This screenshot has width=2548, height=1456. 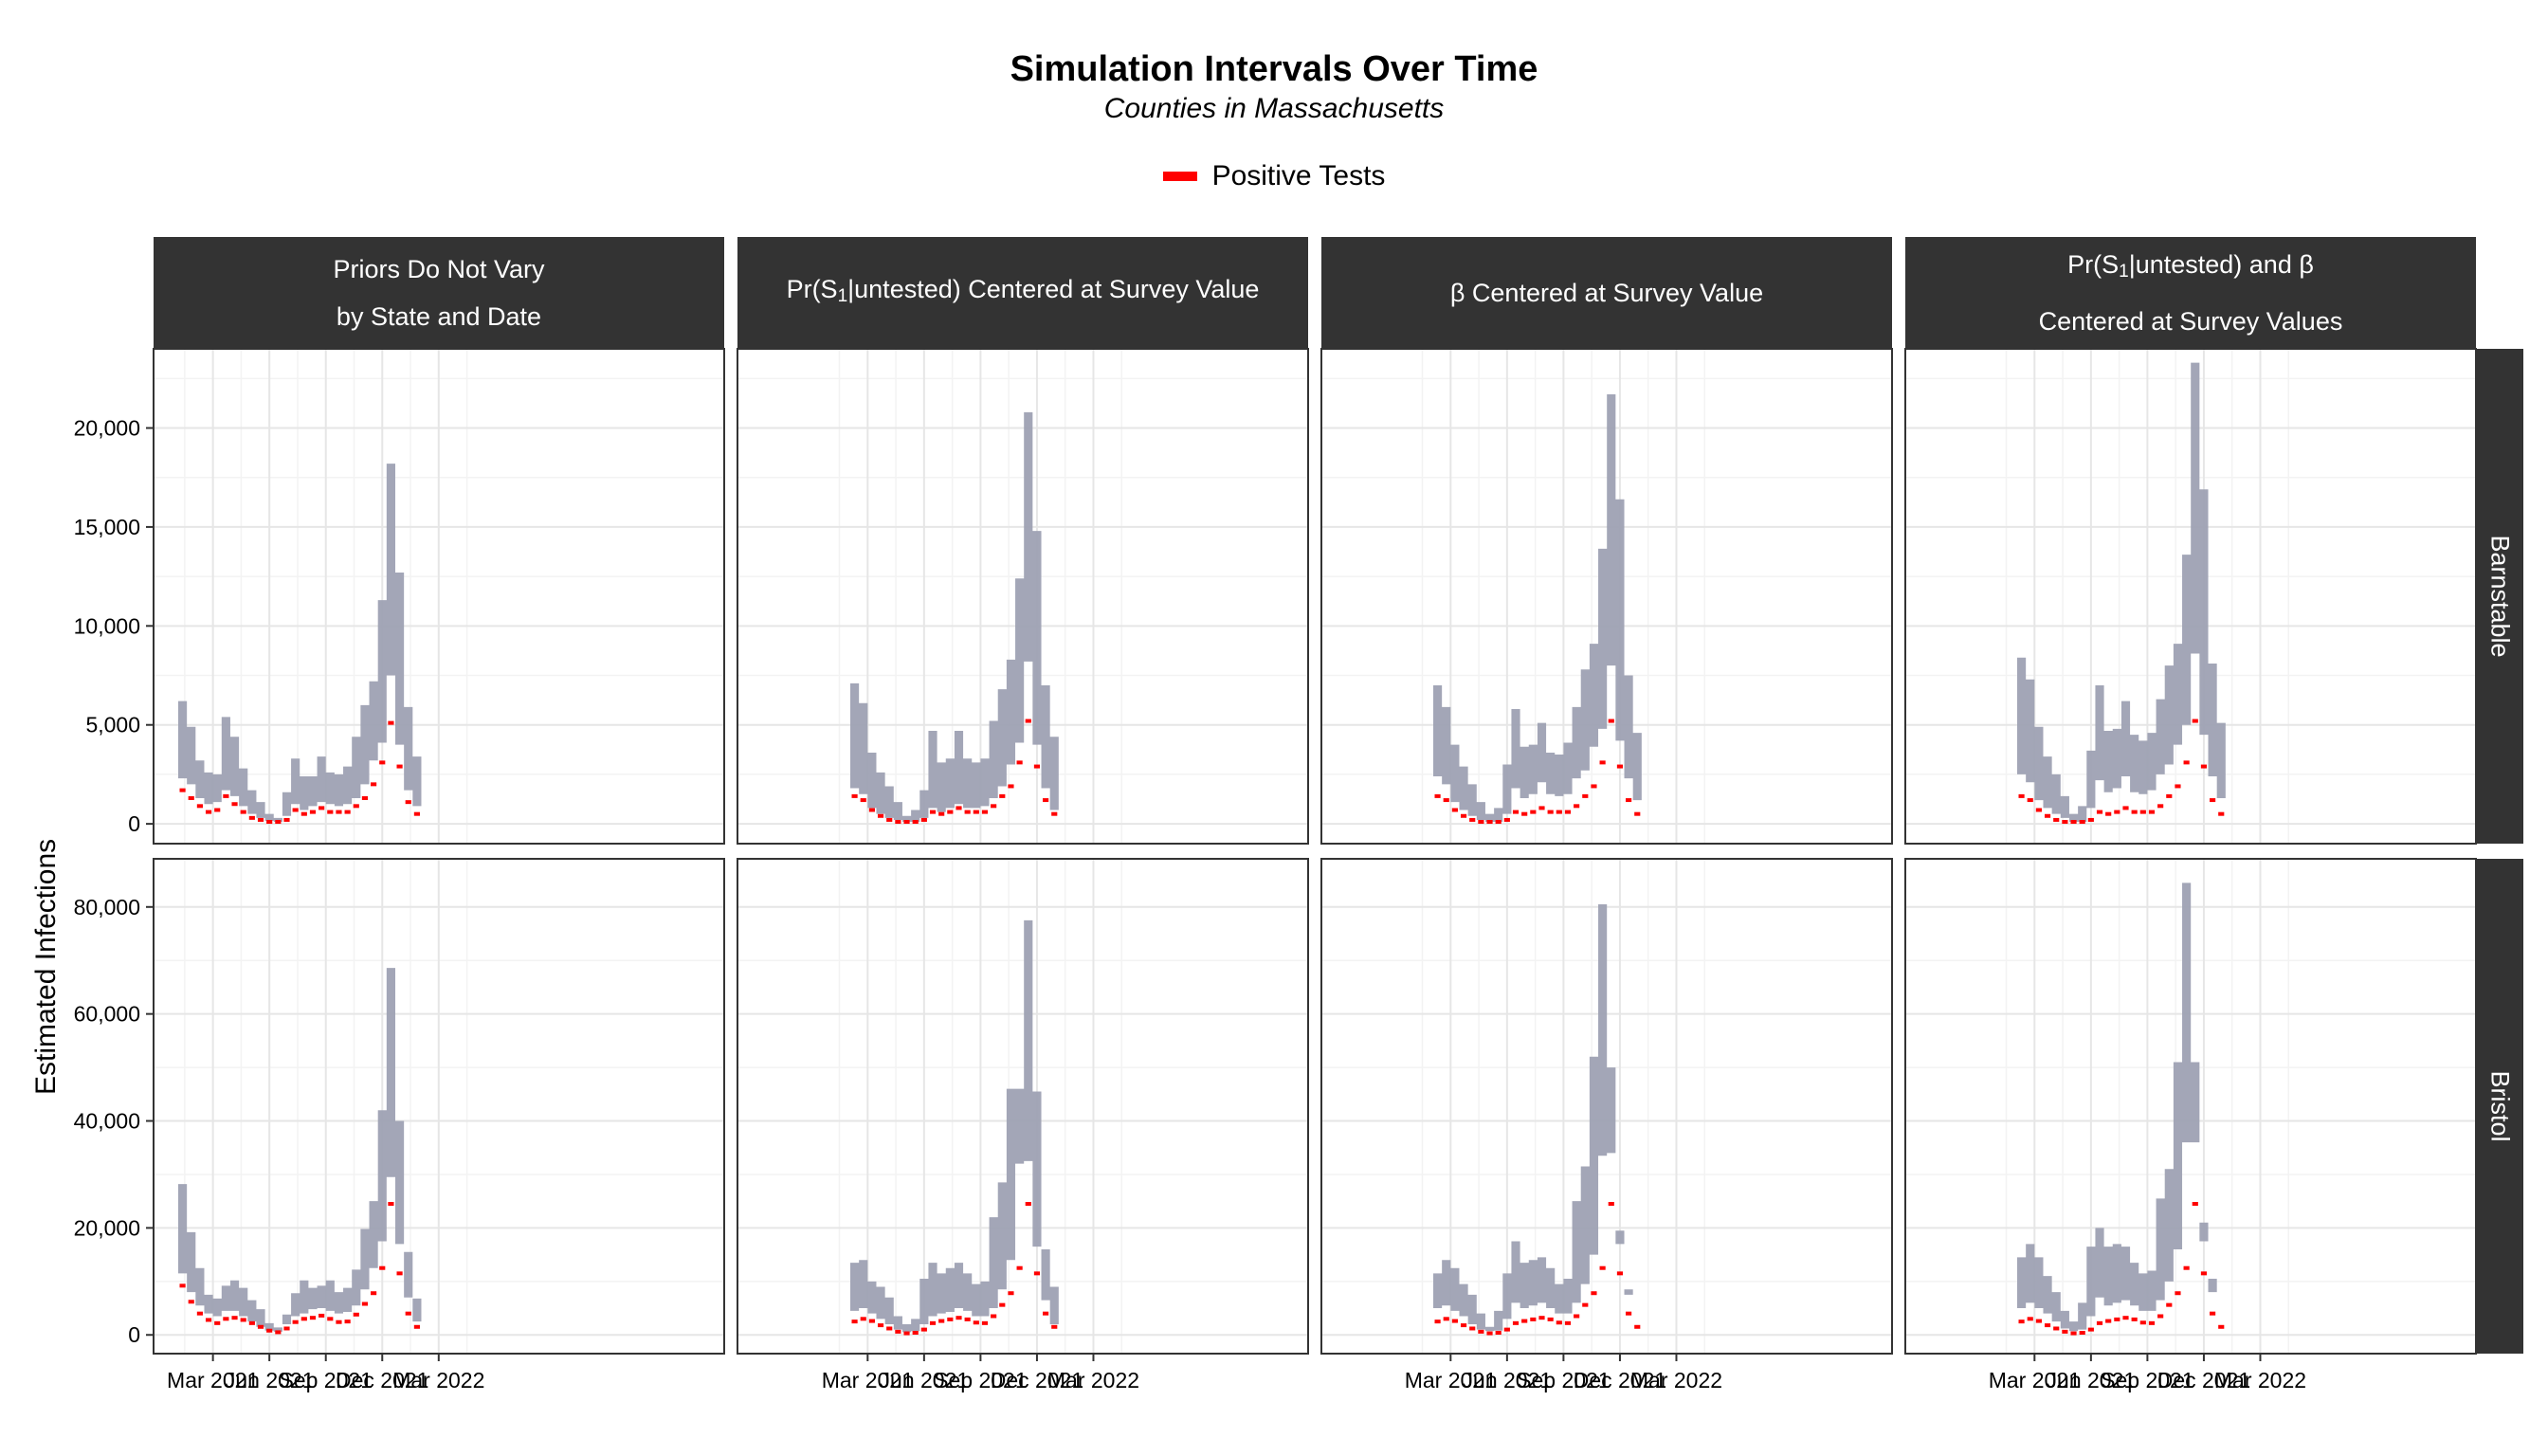 I want to click on panel-border-r1-c2, so click(x=1606, y=1106).